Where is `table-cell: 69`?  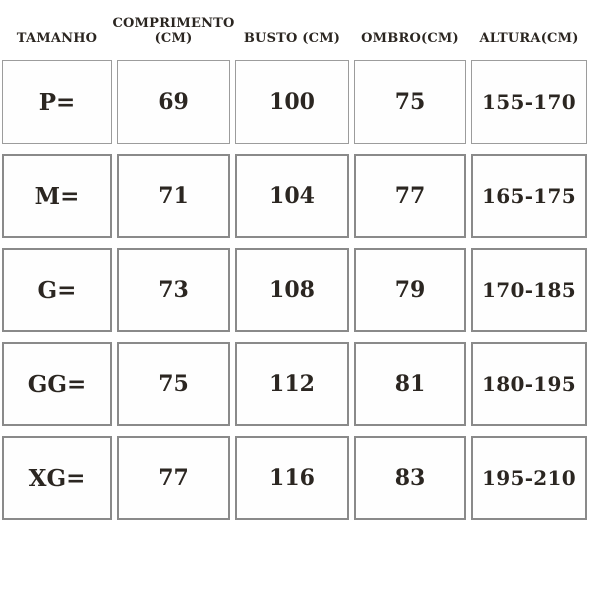 table-cell: 69 is located at coordinates (173, 102).